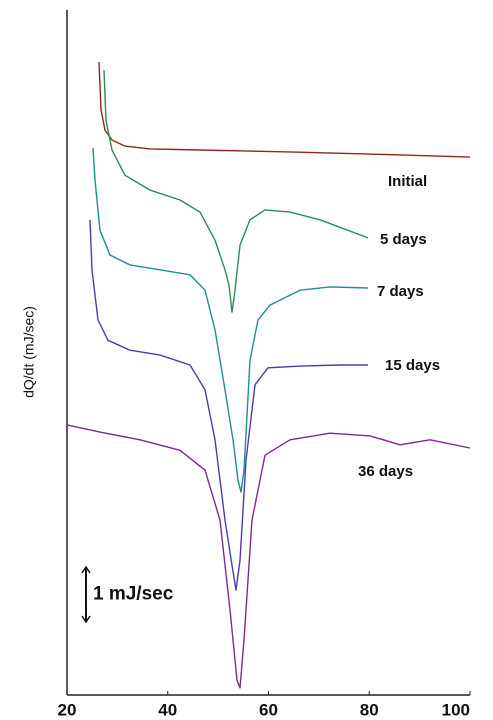 This screenshot has width=493, height=720. What do you see at coordinates (167, 709) in the screenshot?
I see `x-tick-label: 40` at bounding box center [167, 709].